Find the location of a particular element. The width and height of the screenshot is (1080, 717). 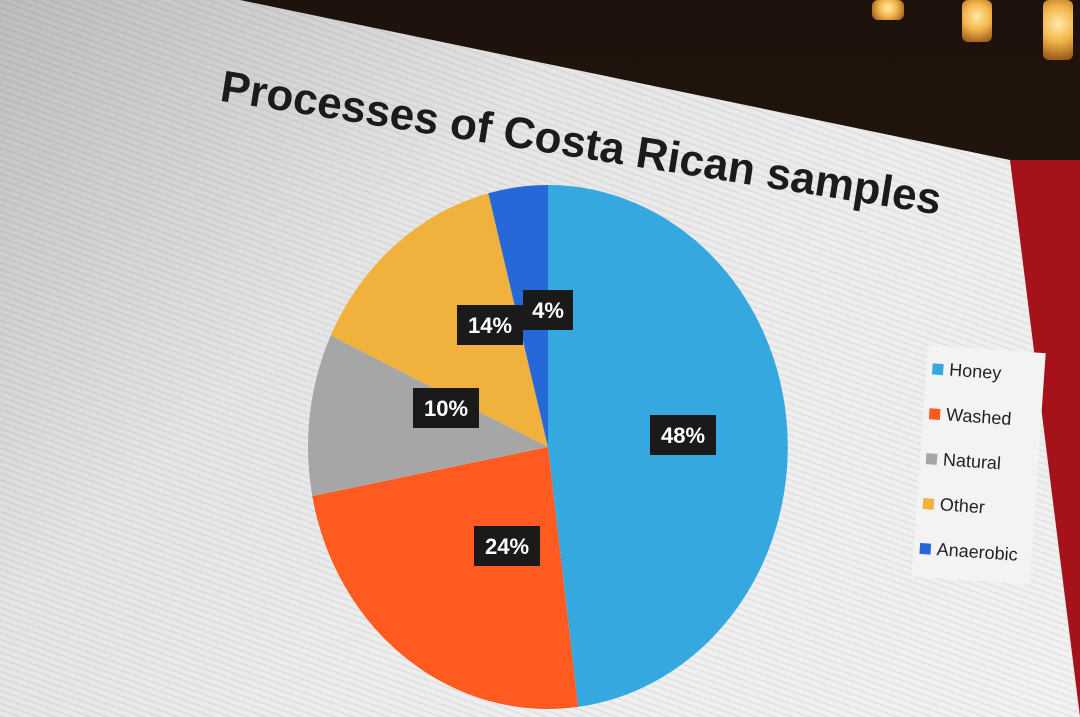

data-label-text: 10% is located at coordinates (446, 408).